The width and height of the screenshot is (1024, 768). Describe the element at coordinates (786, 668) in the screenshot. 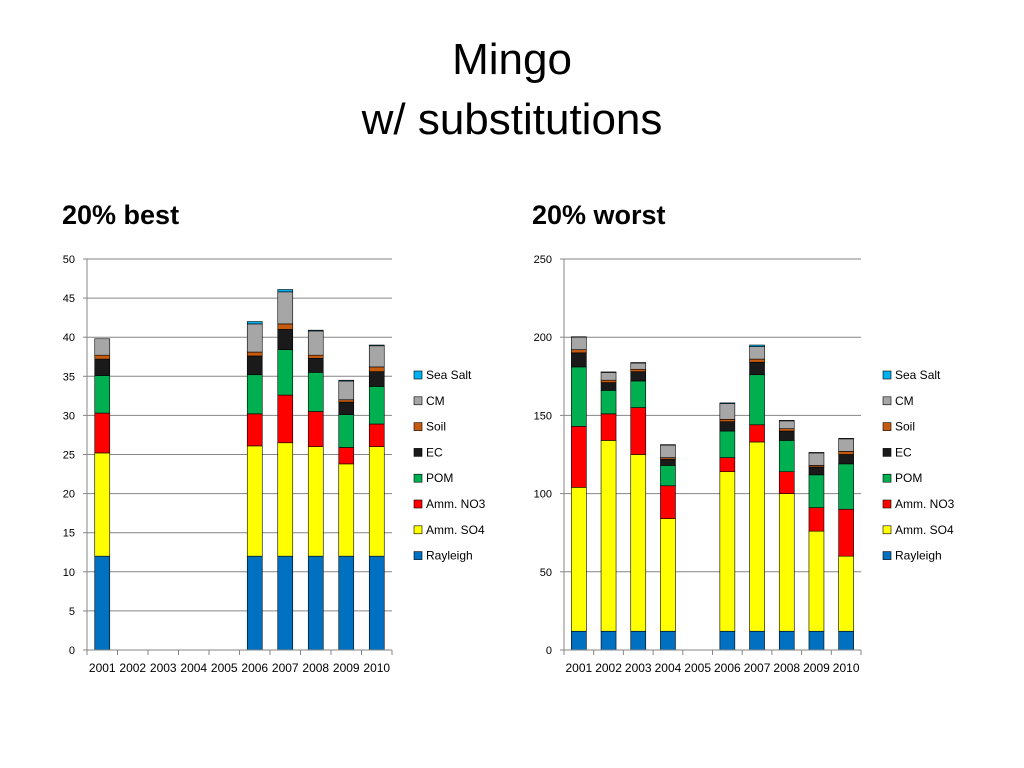

I see `x-tick-label: 2008` at that location.